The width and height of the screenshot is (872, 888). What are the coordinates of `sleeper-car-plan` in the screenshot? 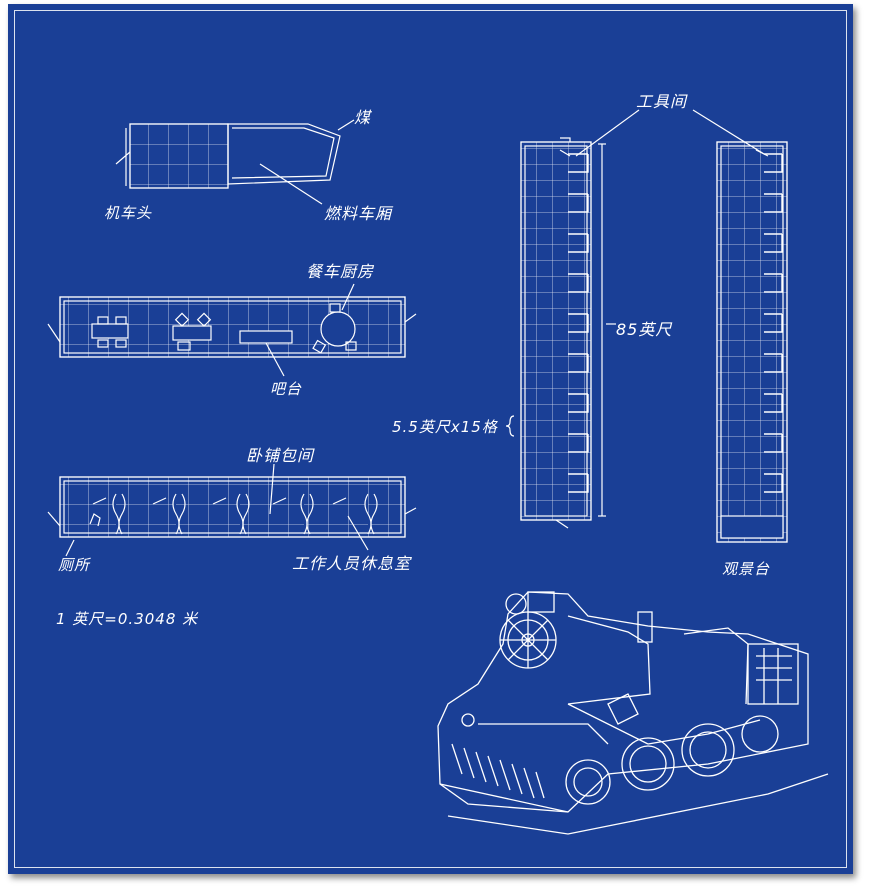 It's located at (232, 510).